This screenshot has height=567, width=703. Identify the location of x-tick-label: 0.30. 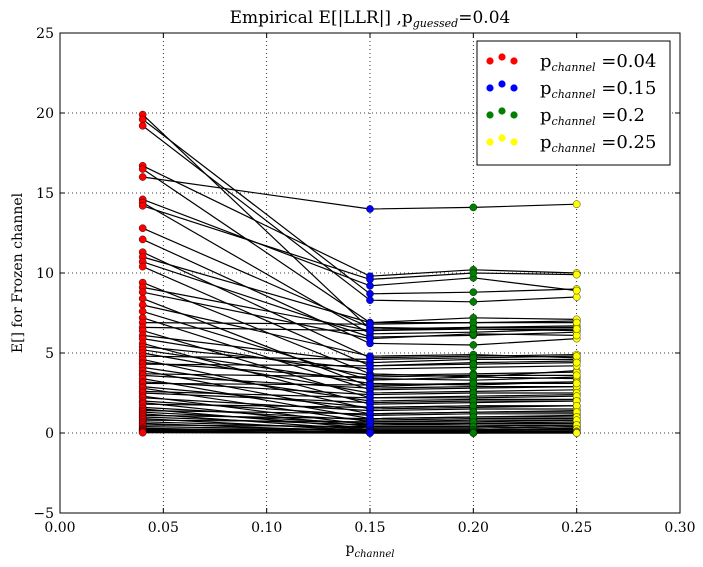
(679, 528).